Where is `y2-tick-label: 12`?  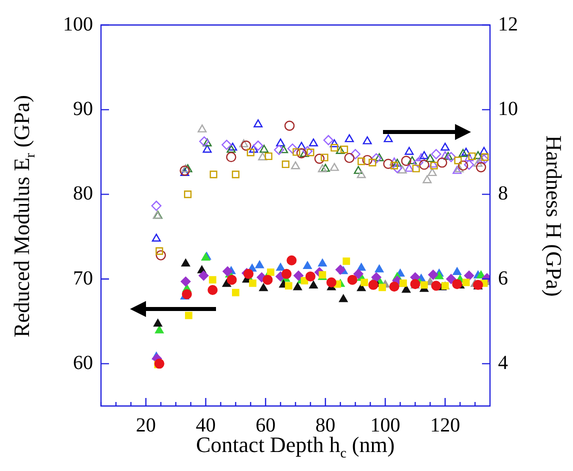
y2-tick-label: 12 is located at coordinates (508, 24).